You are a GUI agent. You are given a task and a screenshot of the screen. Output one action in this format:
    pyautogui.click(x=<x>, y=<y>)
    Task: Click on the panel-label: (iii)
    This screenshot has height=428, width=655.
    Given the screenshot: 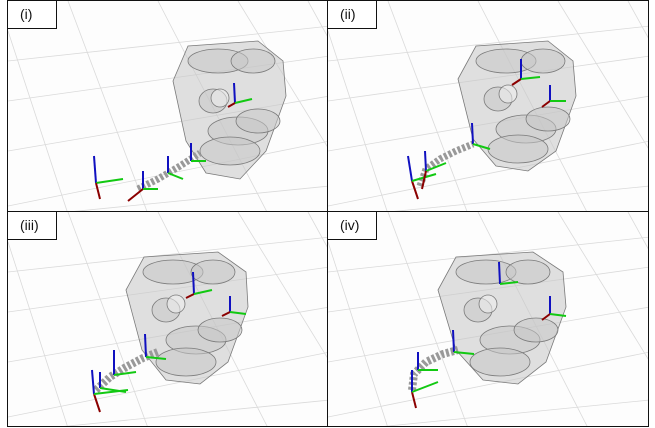 What is the action you would take?
    pyautogui.click(x=32, y=226)
    